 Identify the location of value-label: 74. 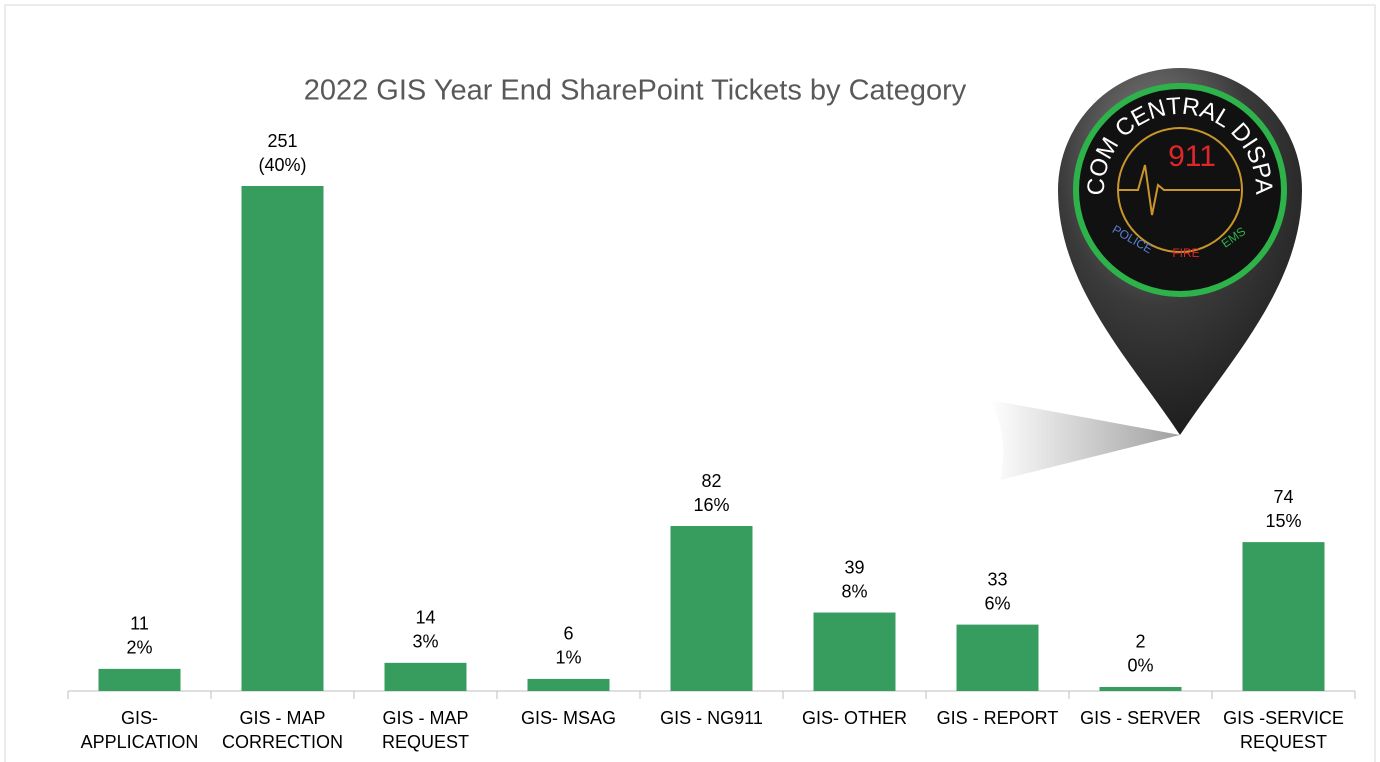
(1283, 497).